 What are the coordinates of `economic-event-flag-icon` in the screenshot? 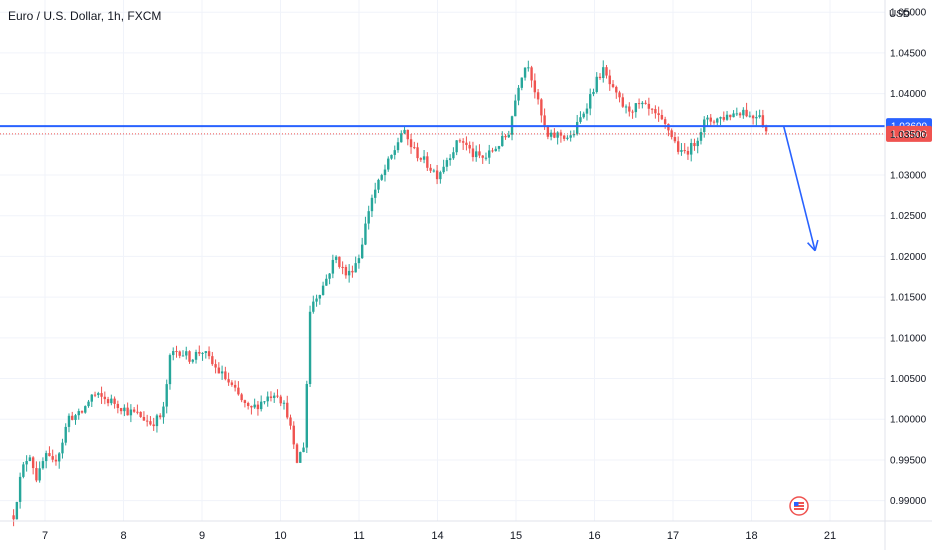 It's located at (799, 506).